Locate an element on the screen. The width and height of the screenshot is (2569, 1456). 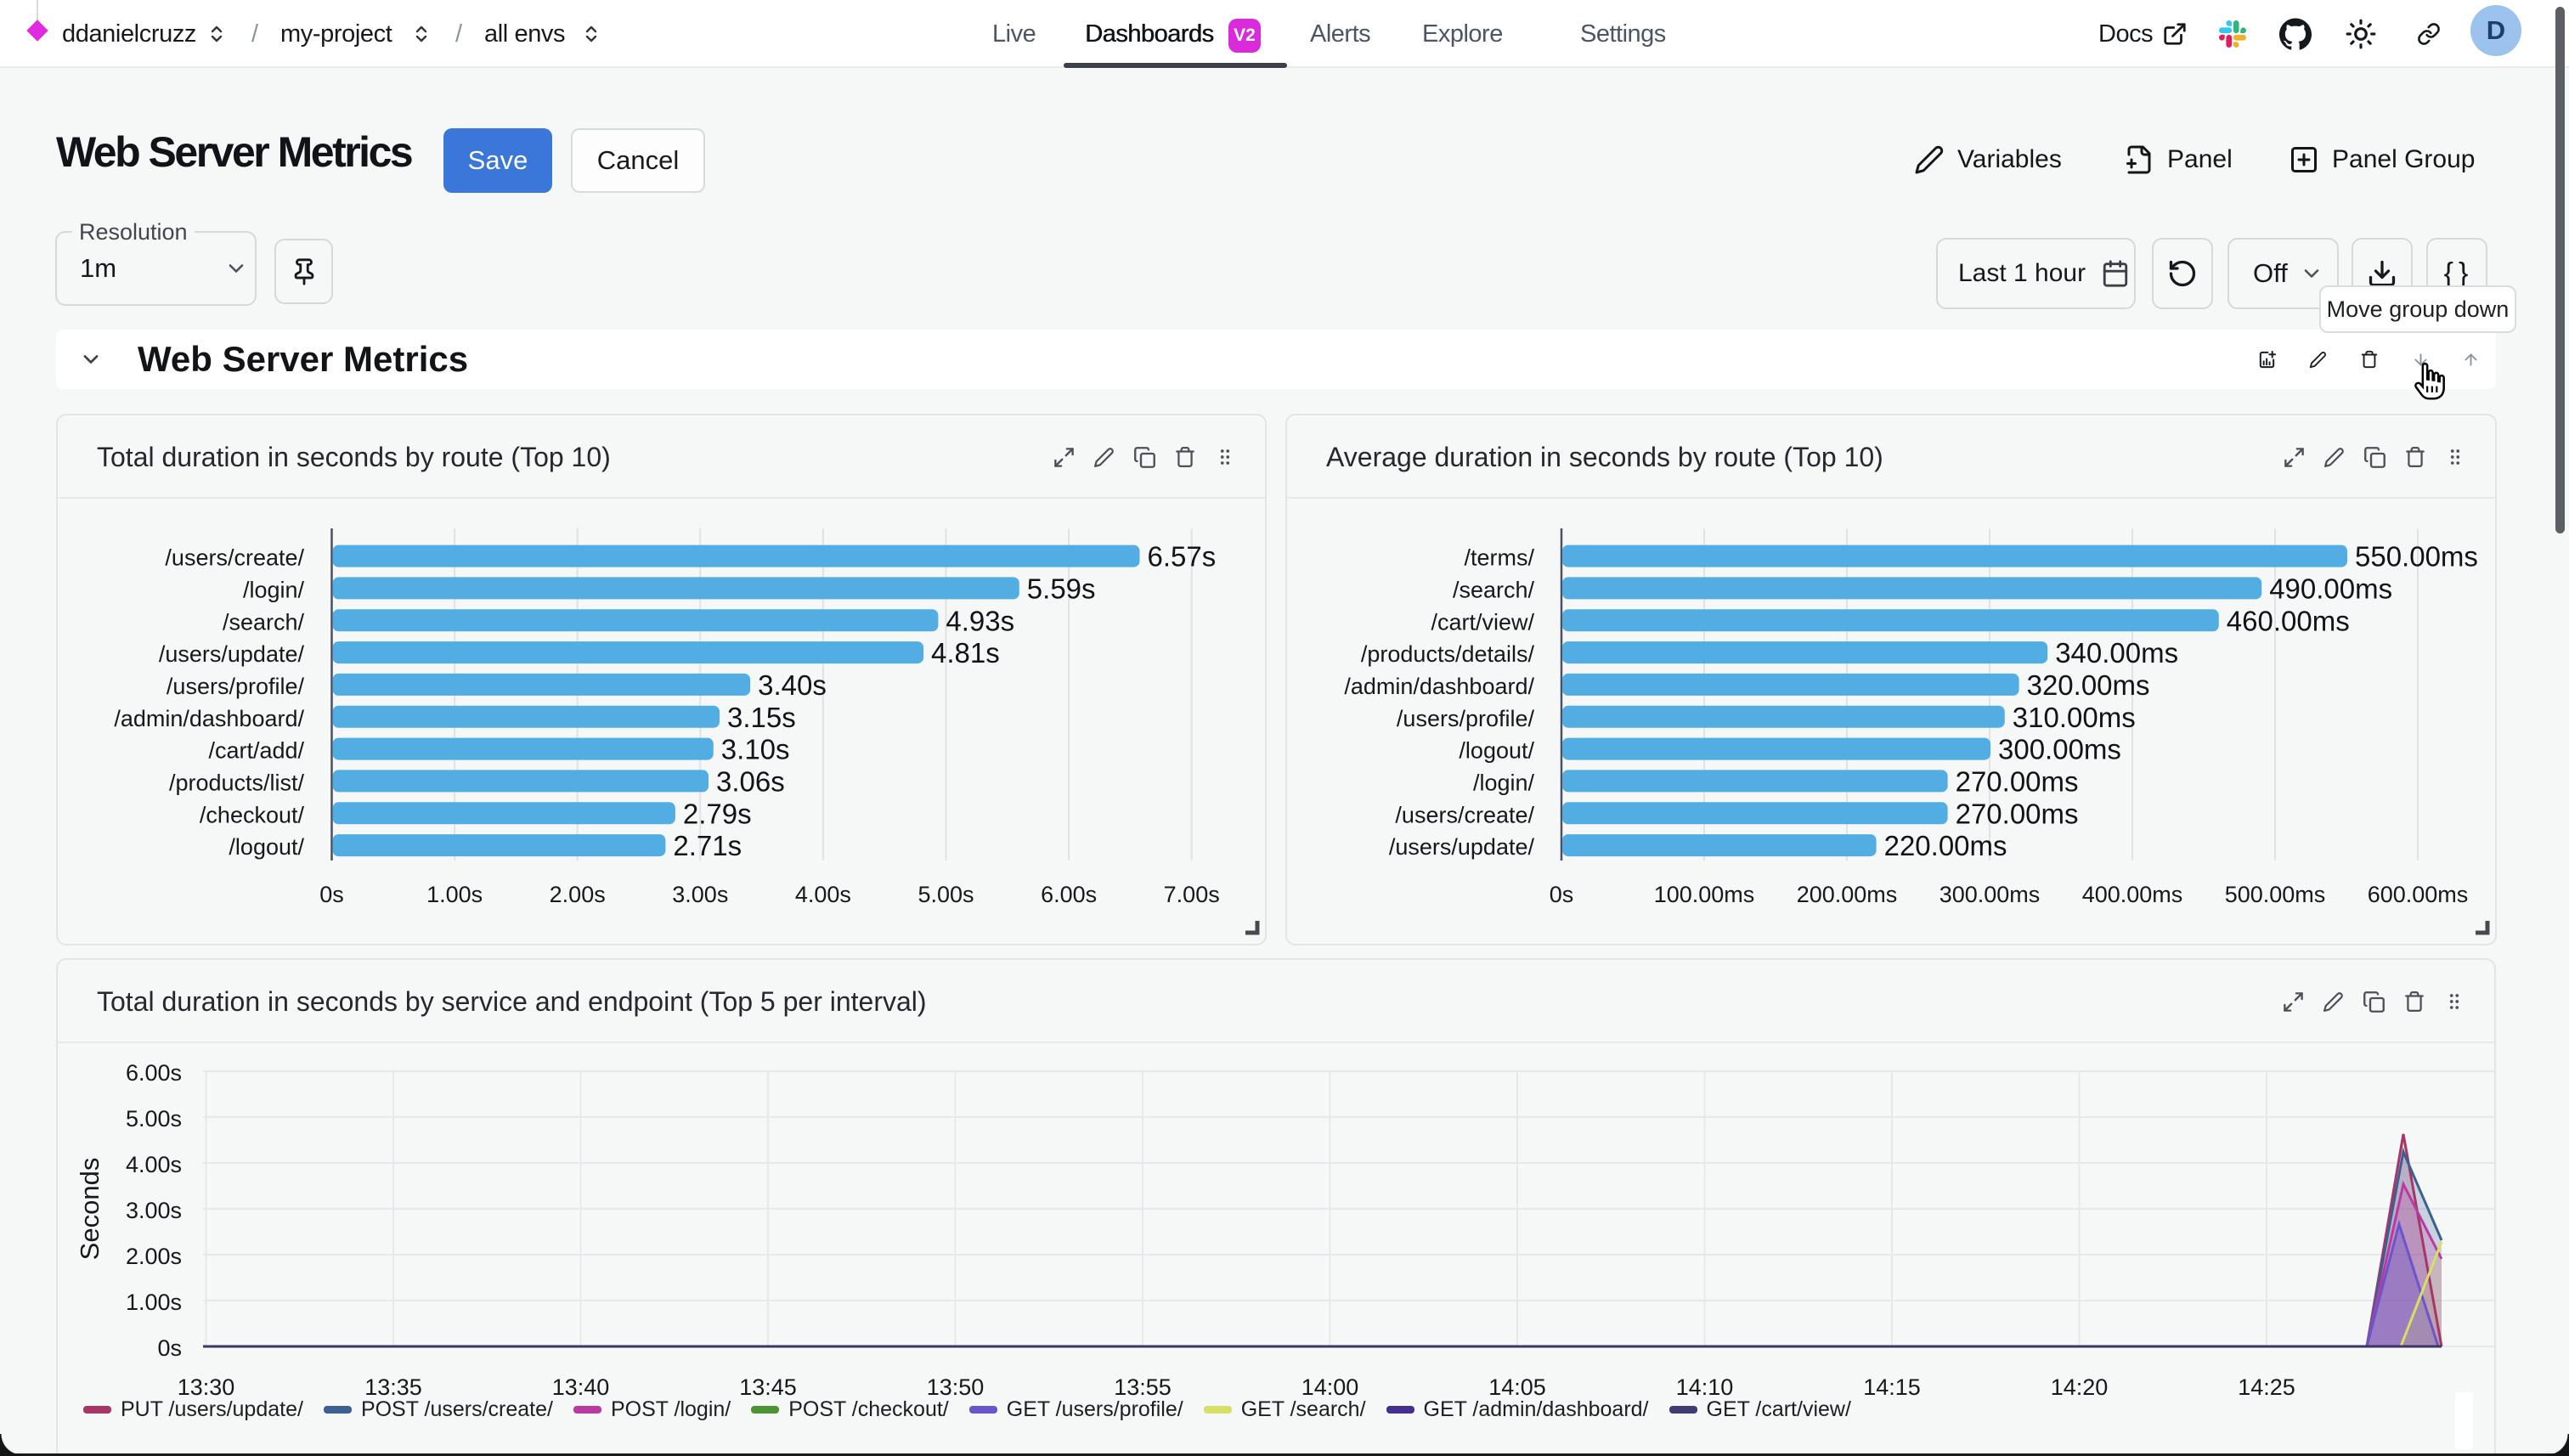
svg-text: /cart/add/ is located at coordinates (256, 751).